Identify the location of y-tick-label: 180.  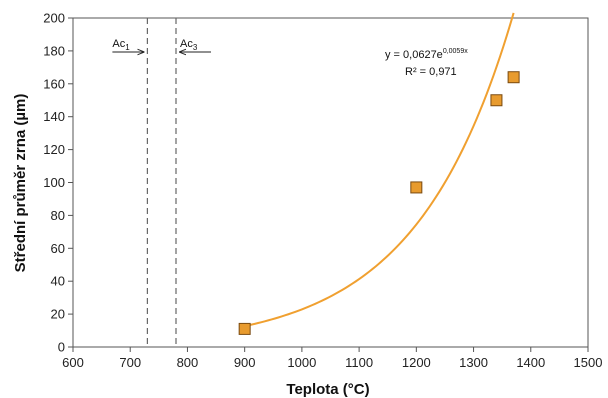
(54, 50).